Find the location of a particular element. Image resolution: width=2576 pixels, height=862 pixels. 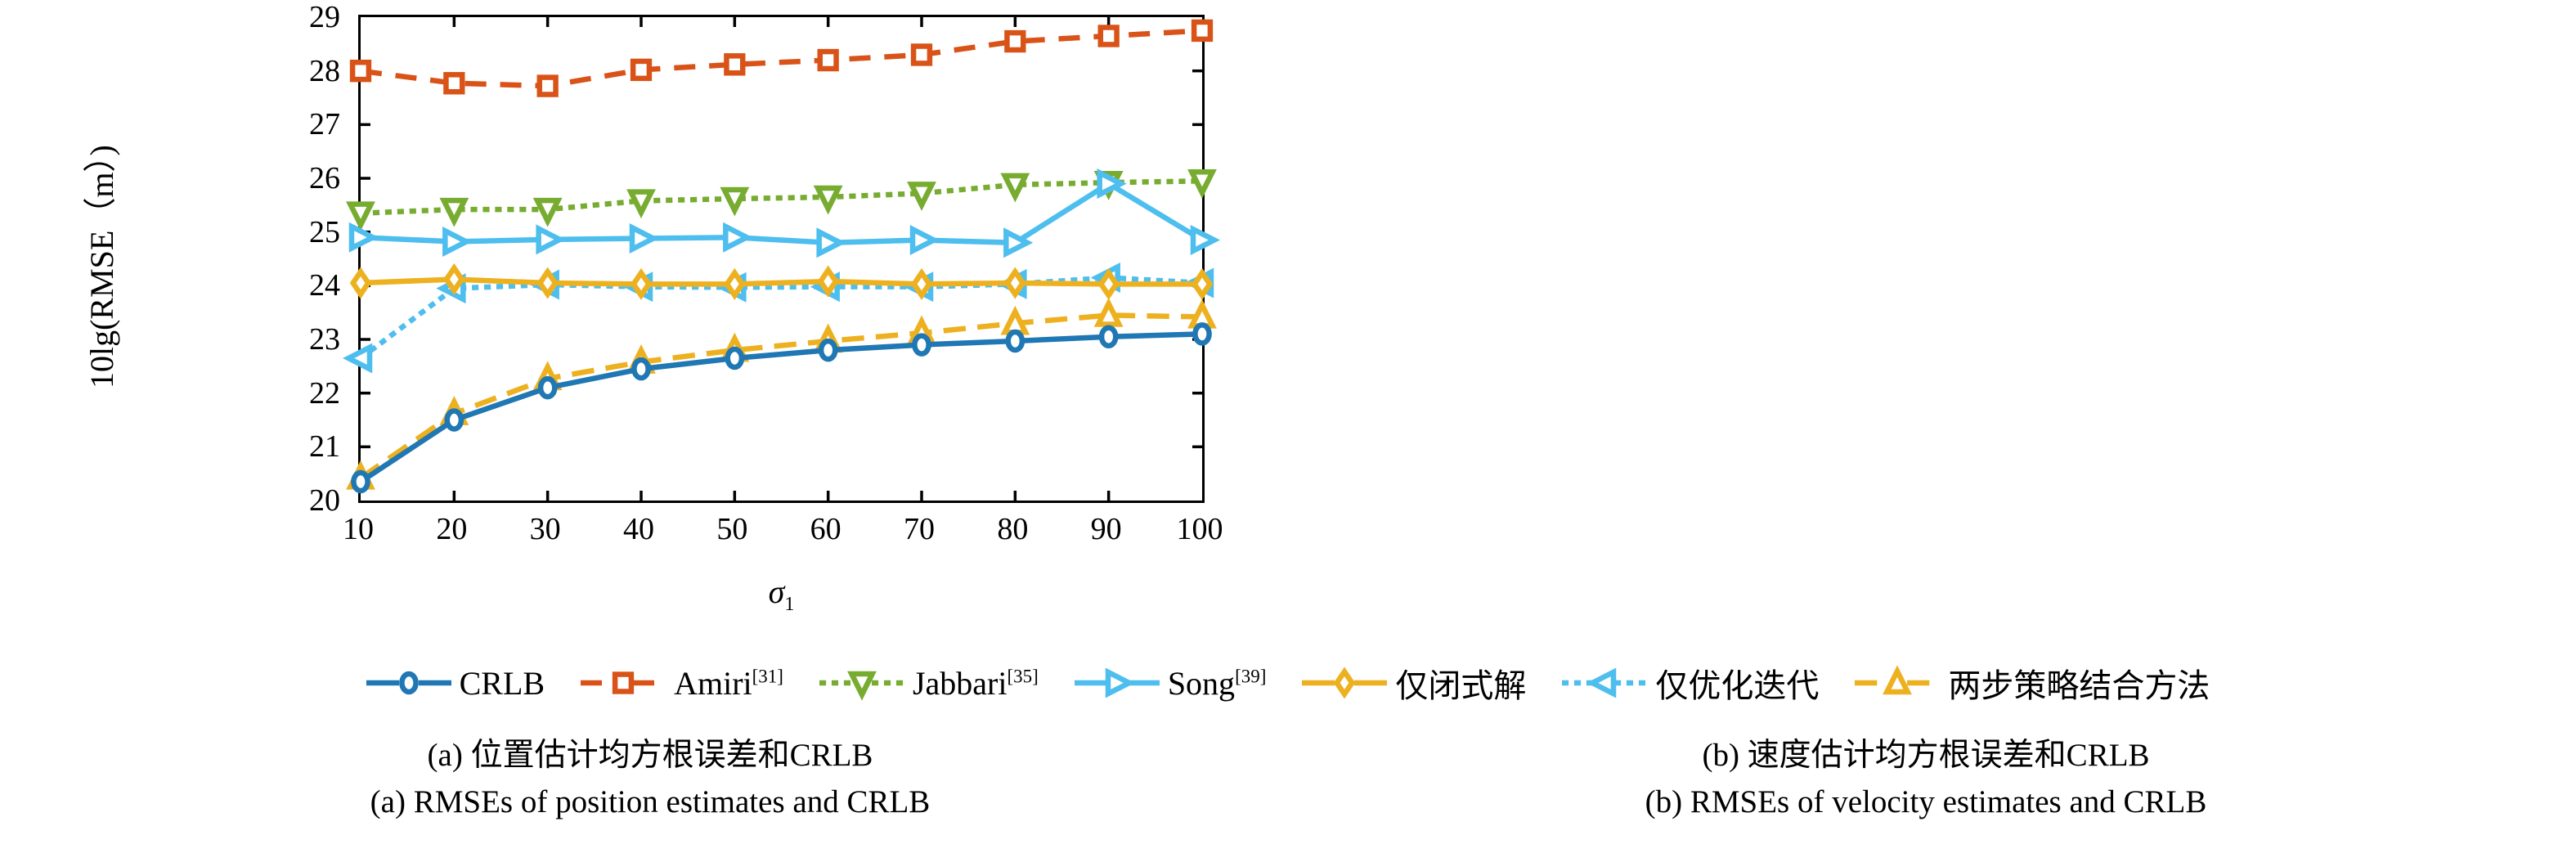

x-tick-label: 50 is located at coordinates (732, 529).